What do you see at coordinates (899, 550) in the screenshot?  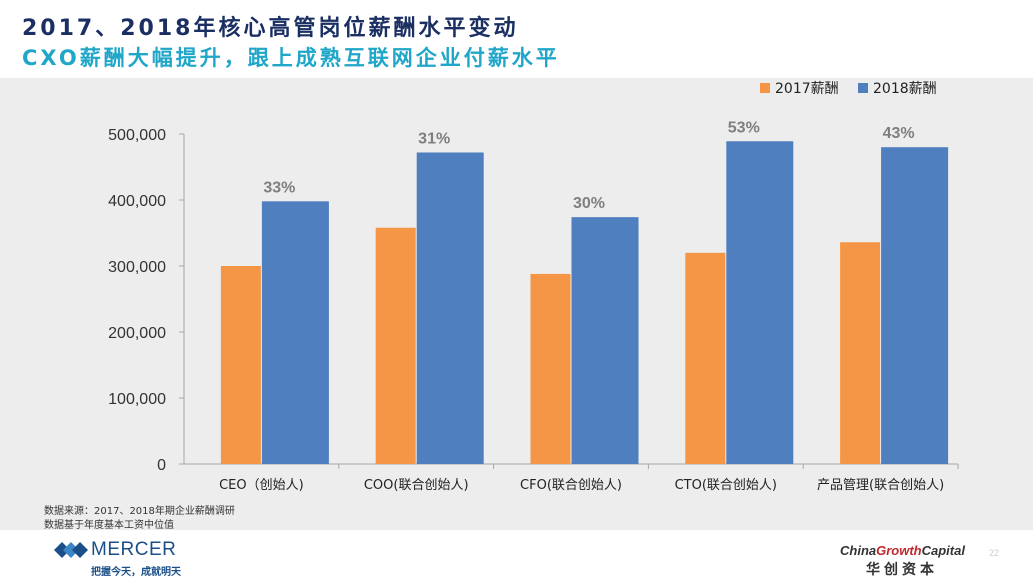 I see `cgc-logo-part-b: Growth` at bounding box center [899, 550].